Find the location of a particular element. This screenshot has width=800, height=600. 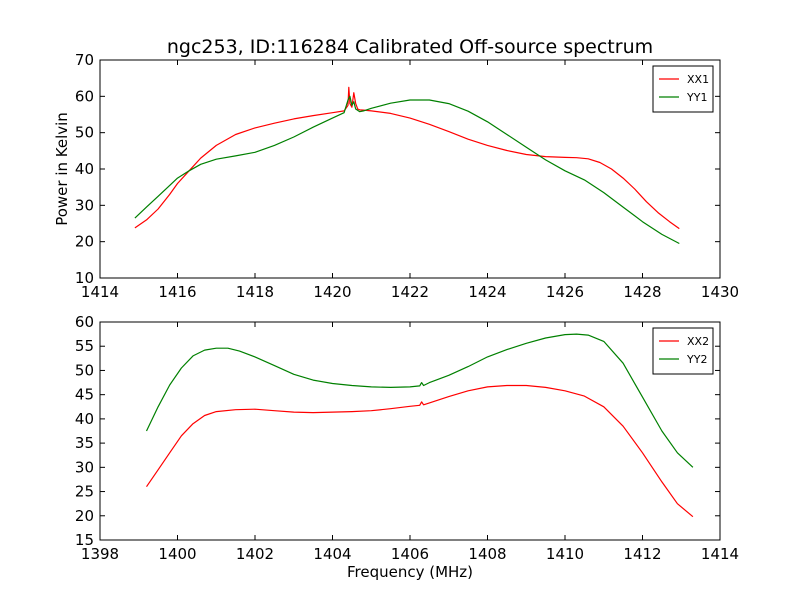

legend-label-xx1: XX1 is located at coordinates (698, 79).